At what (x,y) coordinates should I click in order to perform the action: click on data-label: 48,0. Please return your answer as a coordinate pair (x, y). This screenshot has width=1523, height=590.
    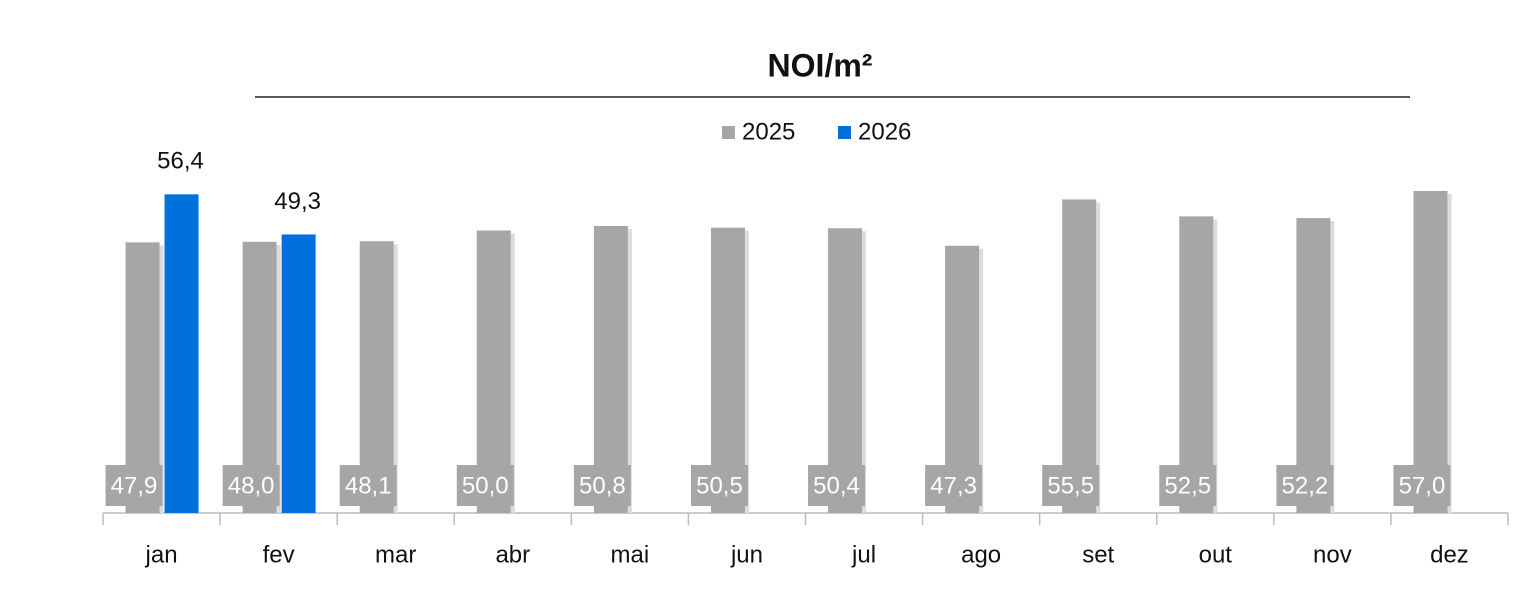
    Looking at the image, I should click on (251, 485).